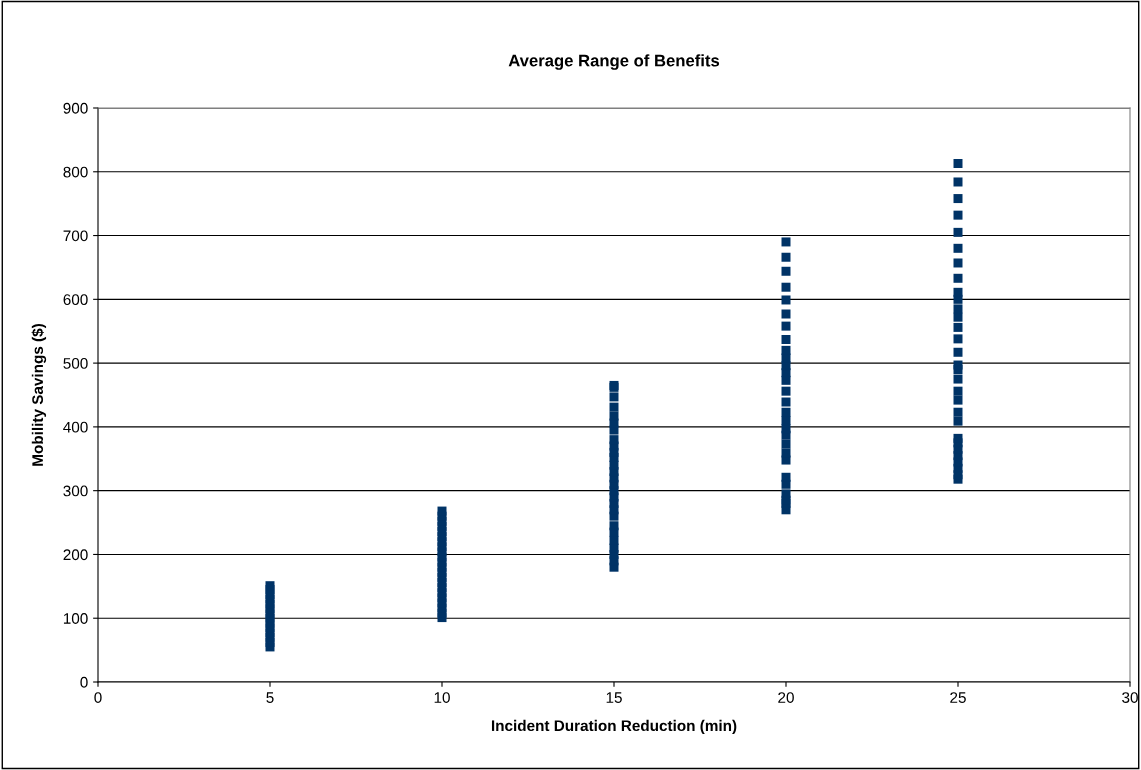  What do you see at coordinates (75, 491) in the screenshot?
I see `y-tick-label: 300` at bounding box center [75, 491].